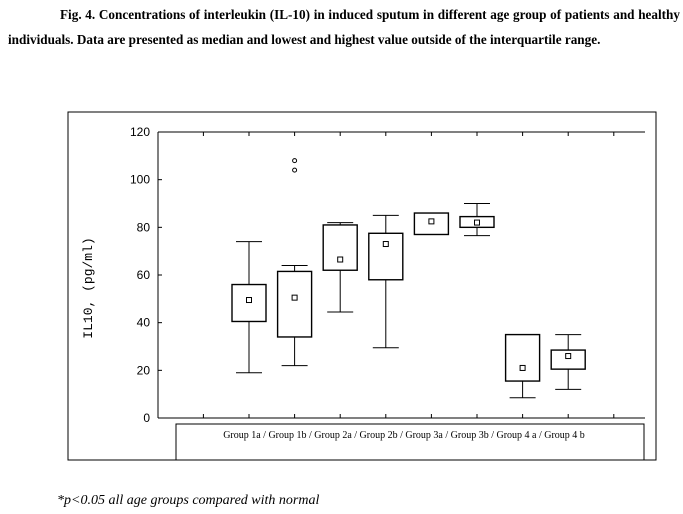  Describe the element at coordinates (88, 287) in the screenshot. I see `y-axis-label: IL10, (pg/ml)` at that location.